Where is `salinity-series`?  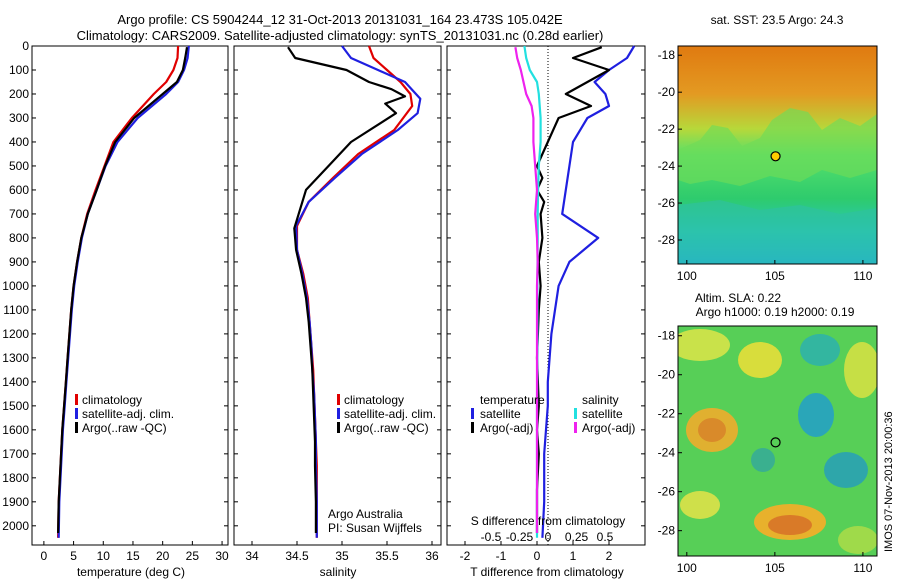
salinity-series is located at coordinates (354, 291).